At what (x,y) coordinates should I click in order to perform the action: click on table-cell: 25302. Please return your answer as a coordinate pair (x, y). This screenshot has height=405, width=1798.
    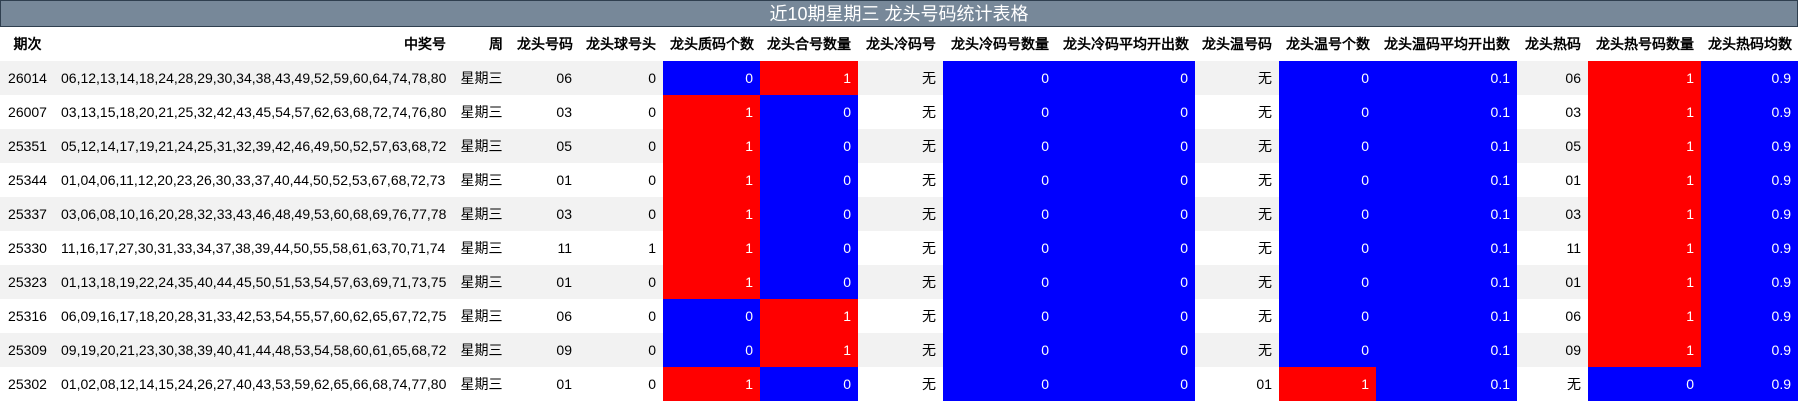
    Looking at the image, I should click on (27, 384).